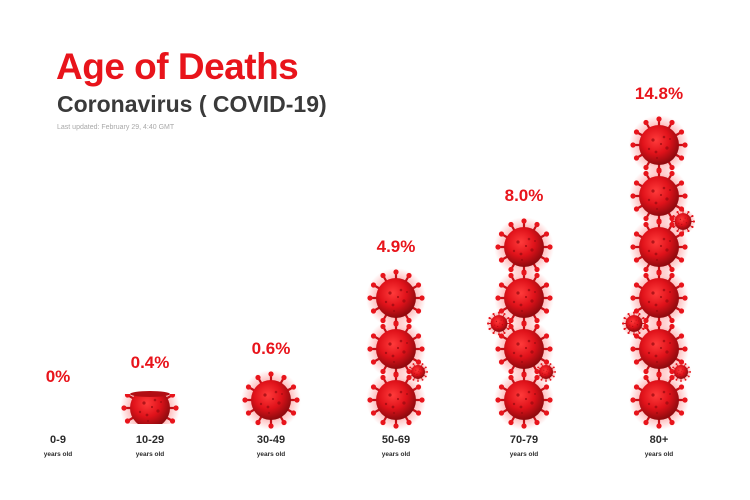 The image size is (750, 500). I want to click on category-label: 80+, so click(659, 440).